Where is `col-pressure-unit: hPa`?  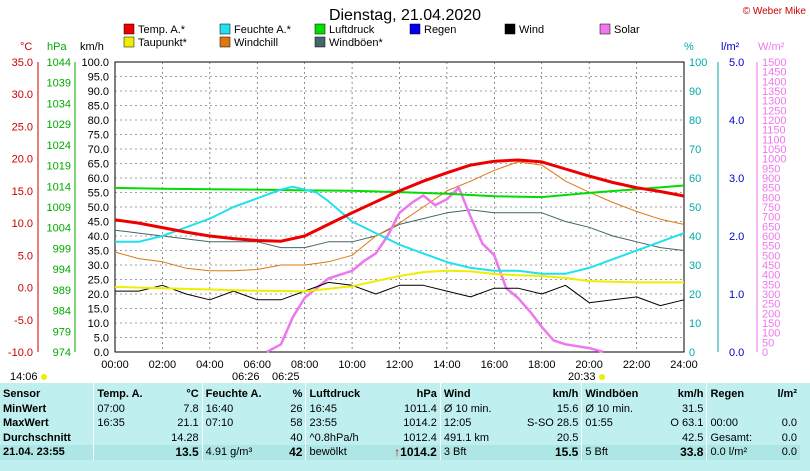
col-pressure-unit: hPa is located at coordinates (426, 394).